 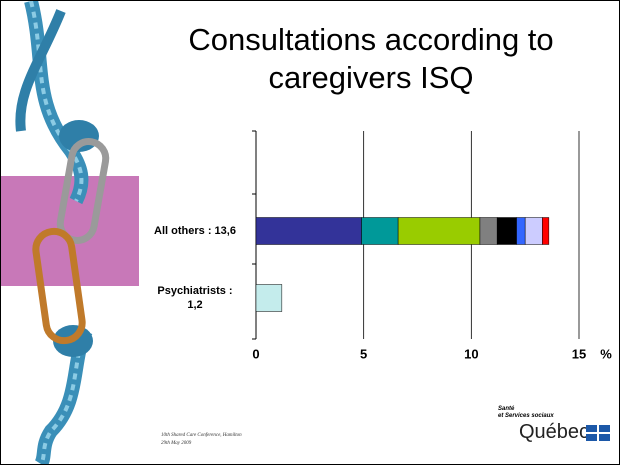 I want to click on logo-text: Santé et Services sociaux, so click(x=526, y=413).